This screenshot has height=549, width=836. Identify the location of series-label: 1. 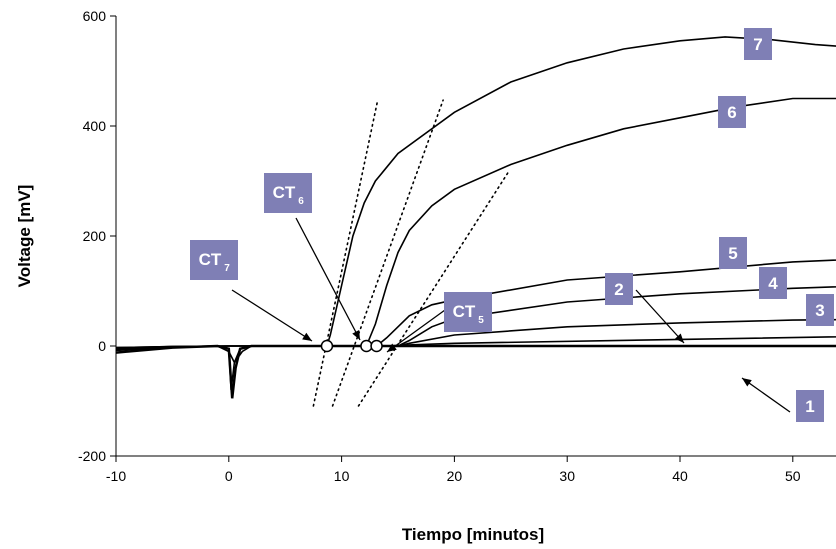
(809, 406).